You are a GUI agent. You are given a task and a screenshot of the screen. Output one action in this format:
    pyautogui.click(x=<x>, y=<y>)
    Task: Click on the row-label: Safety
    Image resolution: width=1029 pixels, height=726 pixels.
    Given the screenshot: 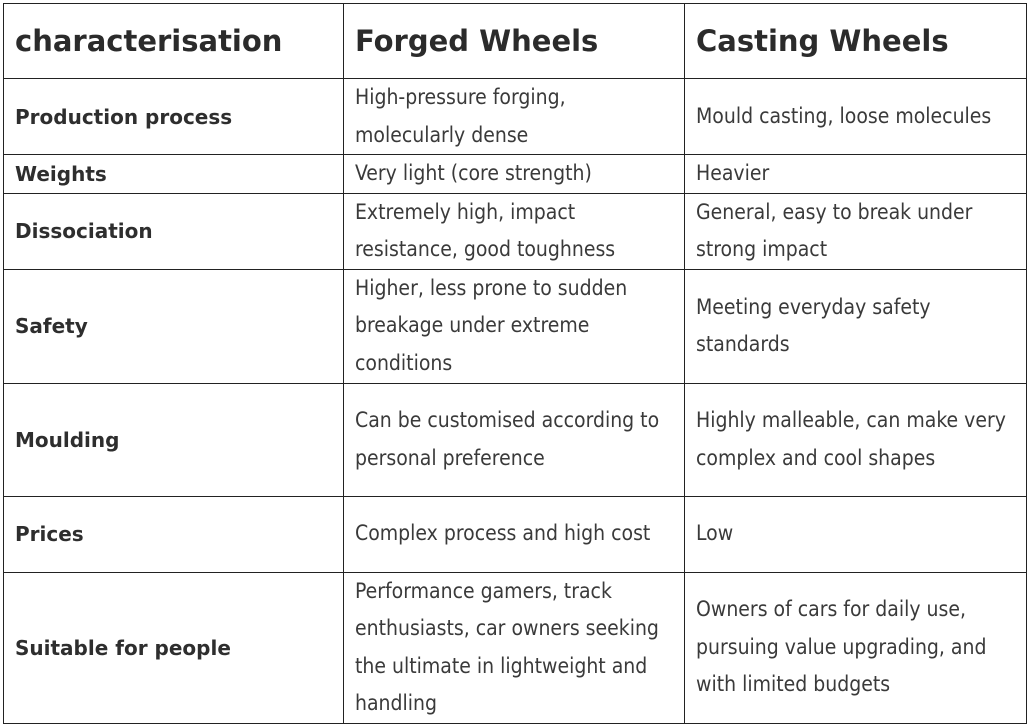 What is the action you would take?
    pyautogui.click(x=173, y=326)
    